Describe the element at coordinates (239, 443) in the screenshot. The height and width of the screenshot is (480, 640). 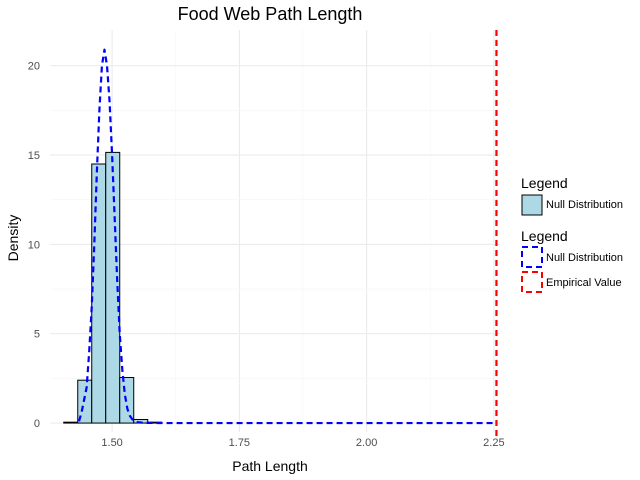
I see `x-tick-label-1: 1.75` at that location.